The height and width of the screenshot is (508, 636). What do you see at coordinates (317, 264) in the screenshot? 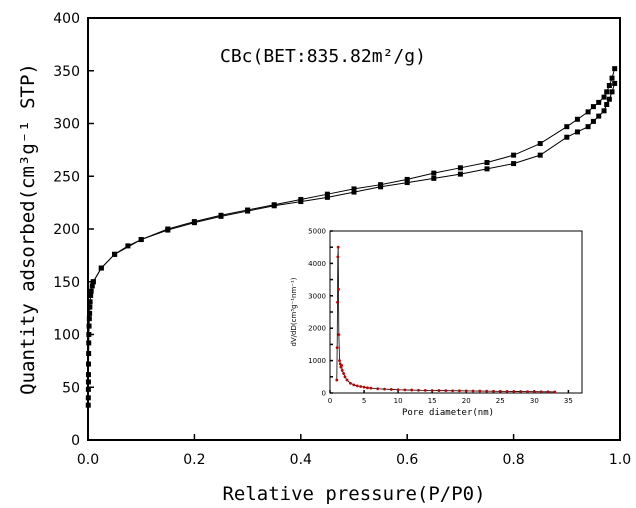
I see `inset-y-tick-label: 4000` at bounding box center [317, 264].